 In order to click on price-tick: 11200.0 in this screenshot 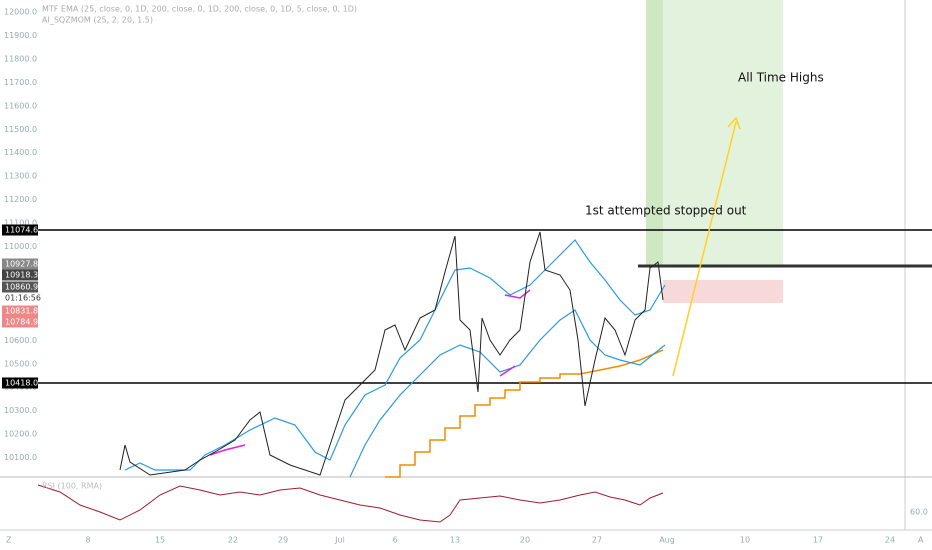, I will do `click(20, 199)`.